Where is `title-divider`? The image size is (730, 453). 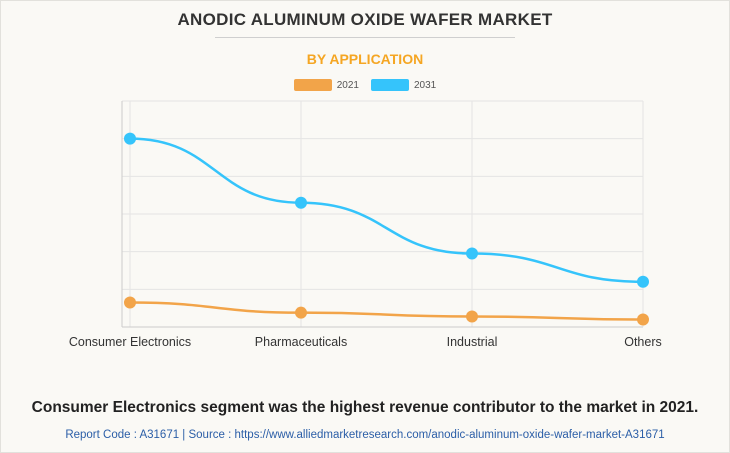
title-divider is located at coordinates (365, 37).